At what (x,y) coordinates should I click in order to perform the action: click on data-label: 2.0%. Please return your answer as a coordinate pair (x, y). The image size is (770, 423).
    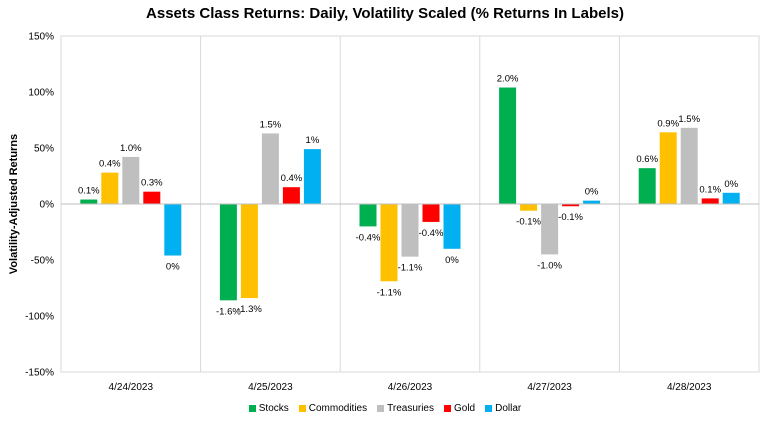
    Looking at the image, I should click on (508, 79).